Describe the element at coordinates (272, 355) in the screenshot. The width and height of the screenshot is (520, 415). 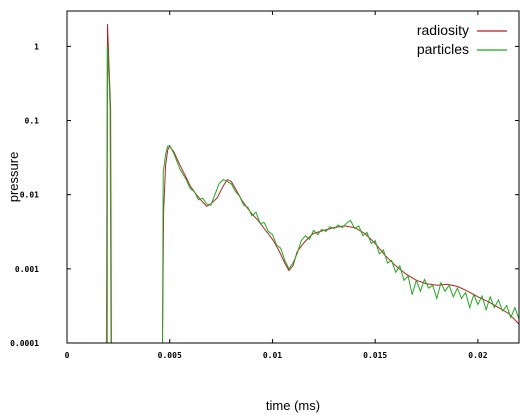
I see `x-tick-label-0.01: 0.01` at that location.